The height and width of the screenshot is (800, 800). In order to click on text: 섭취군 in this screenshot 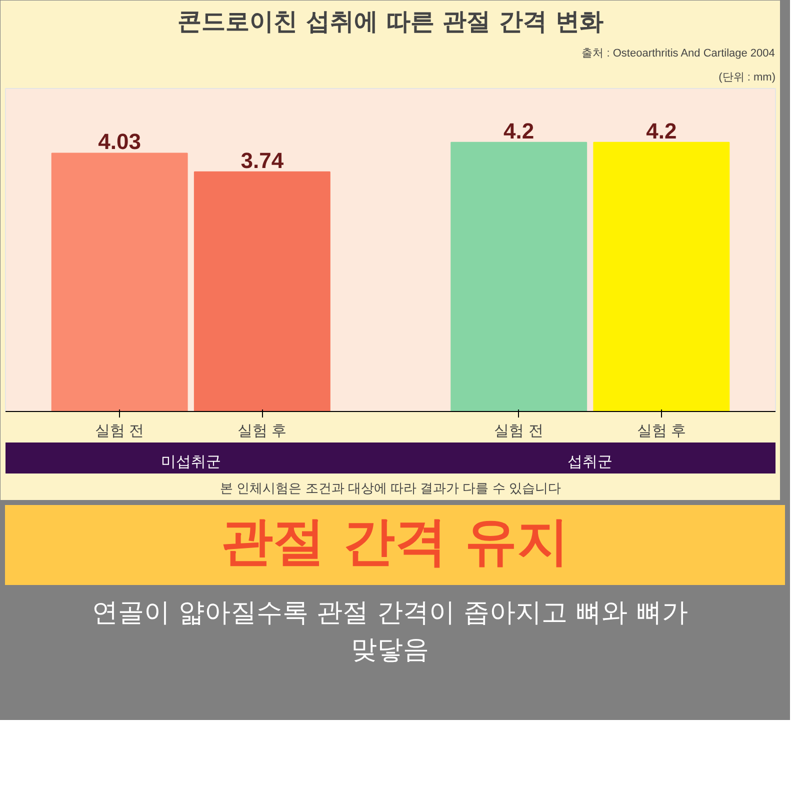, I will do `click(590, 462)`.